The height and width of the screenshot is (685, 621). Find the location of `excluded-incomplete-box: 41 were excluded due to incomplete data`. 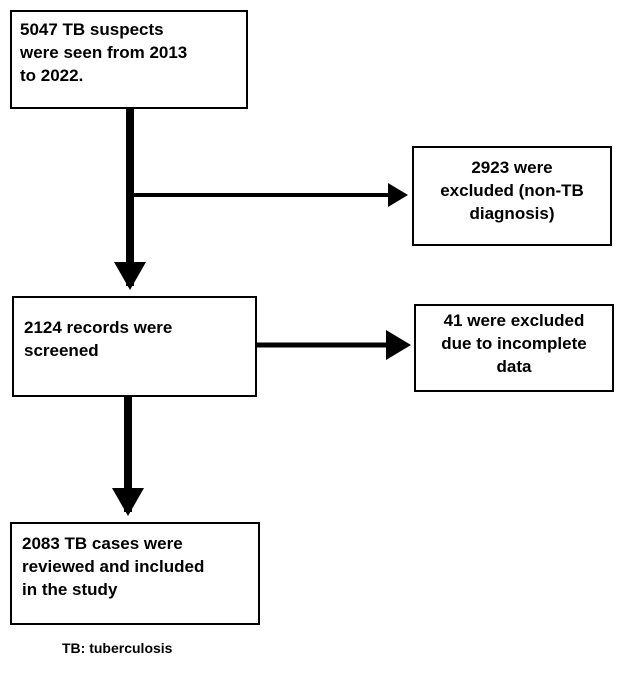

excluded-incomplete-box: 41 were excluded due to incomplete data is located at coordinates (514, 348).